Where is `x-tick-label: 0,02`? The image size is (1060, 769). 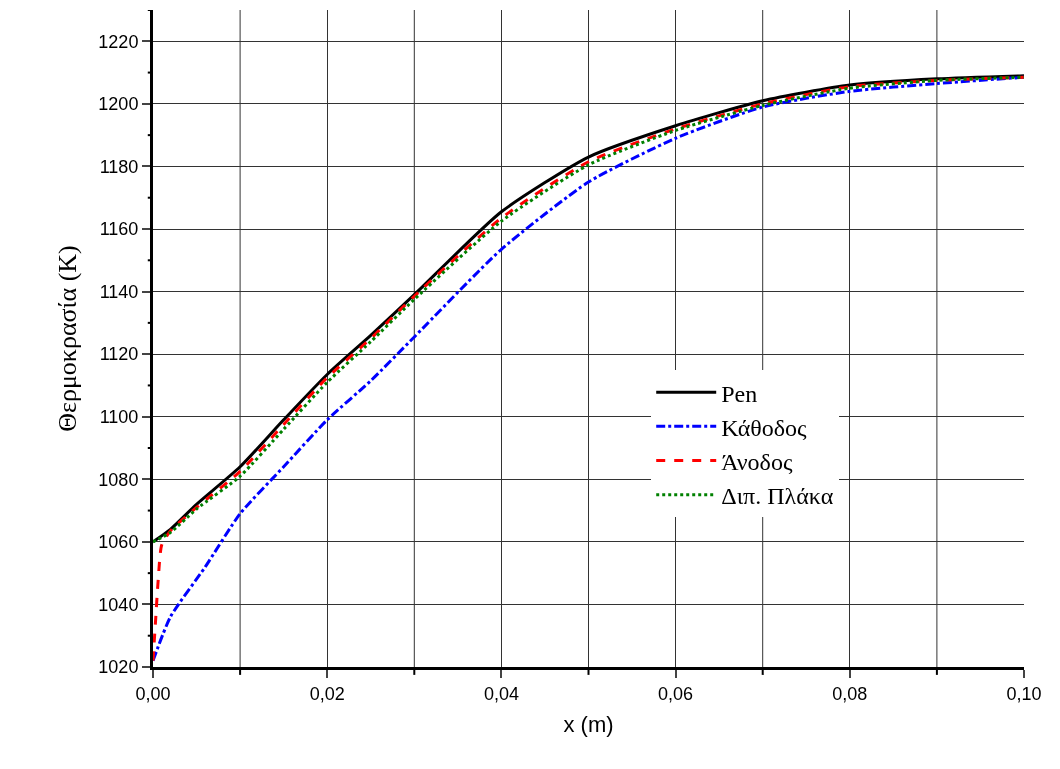 x-tick-label: 0,02 is located at coordinates (327, 693).